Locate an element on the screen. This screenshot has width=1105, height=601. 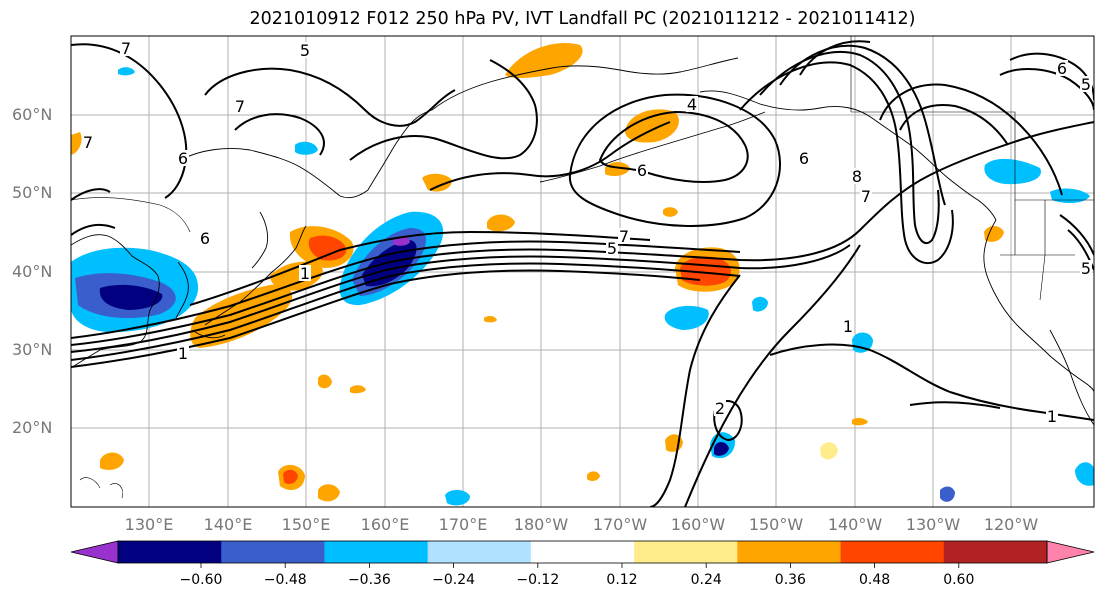
colorbar-outline is located at coordinates (582, 552).